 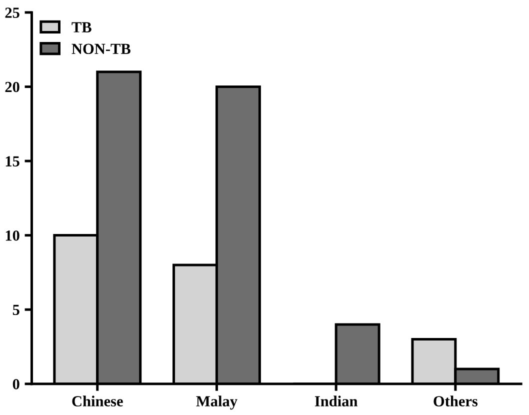 What do you see at coordinates (82, 27) in the screenshot?
I see `legend-label: TB` at bounding box center [82, 27].